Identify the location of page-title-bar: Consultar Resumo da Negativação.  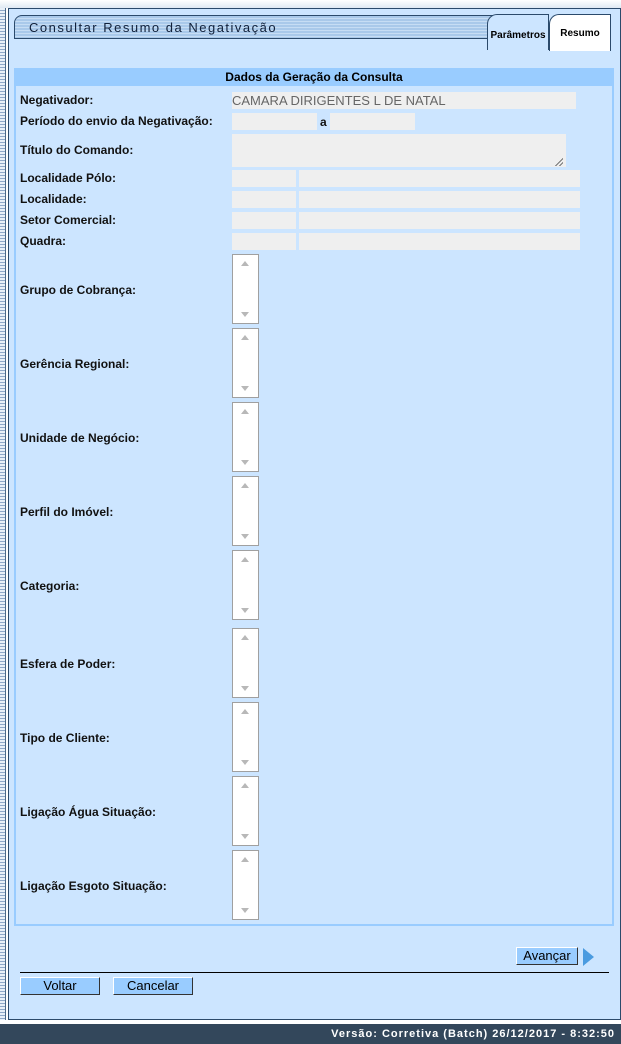
(254, 27).